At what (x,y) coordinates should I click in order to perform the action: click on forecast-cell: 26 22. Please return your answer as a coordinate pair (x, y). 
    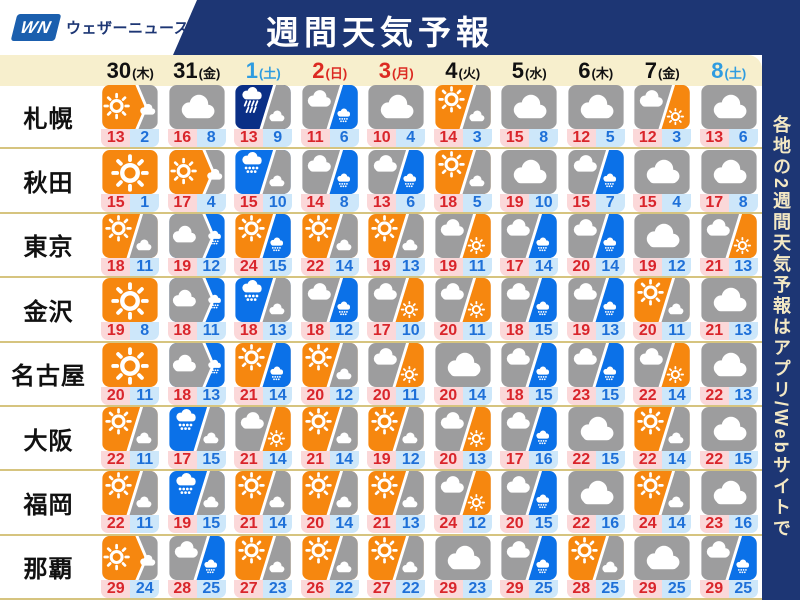
    Looking at the image, I should click on (329, 566).